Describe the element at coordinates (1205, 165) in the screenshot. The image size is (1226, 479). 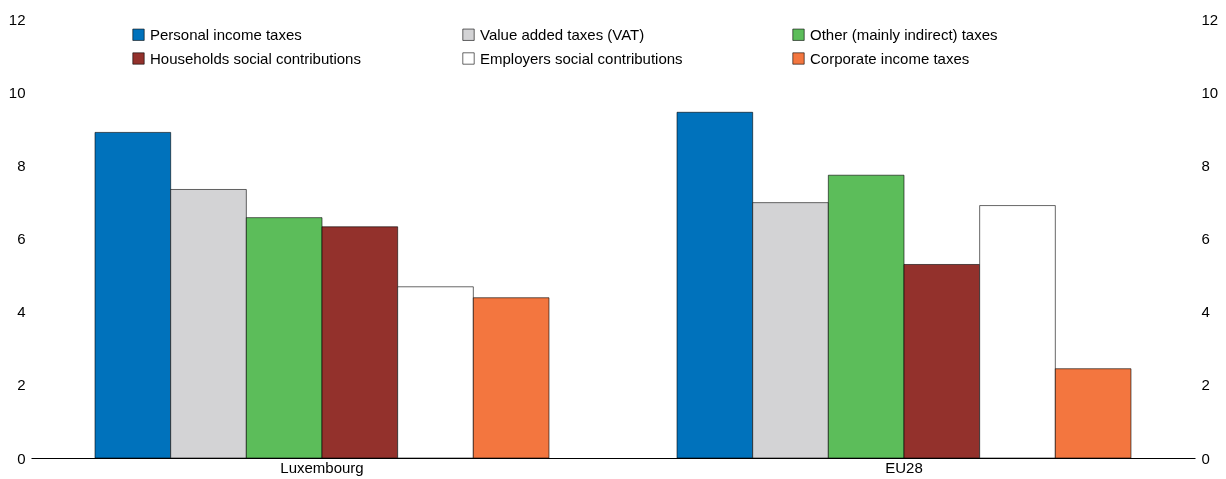
I see `y2-tick-label: 8` at that location.